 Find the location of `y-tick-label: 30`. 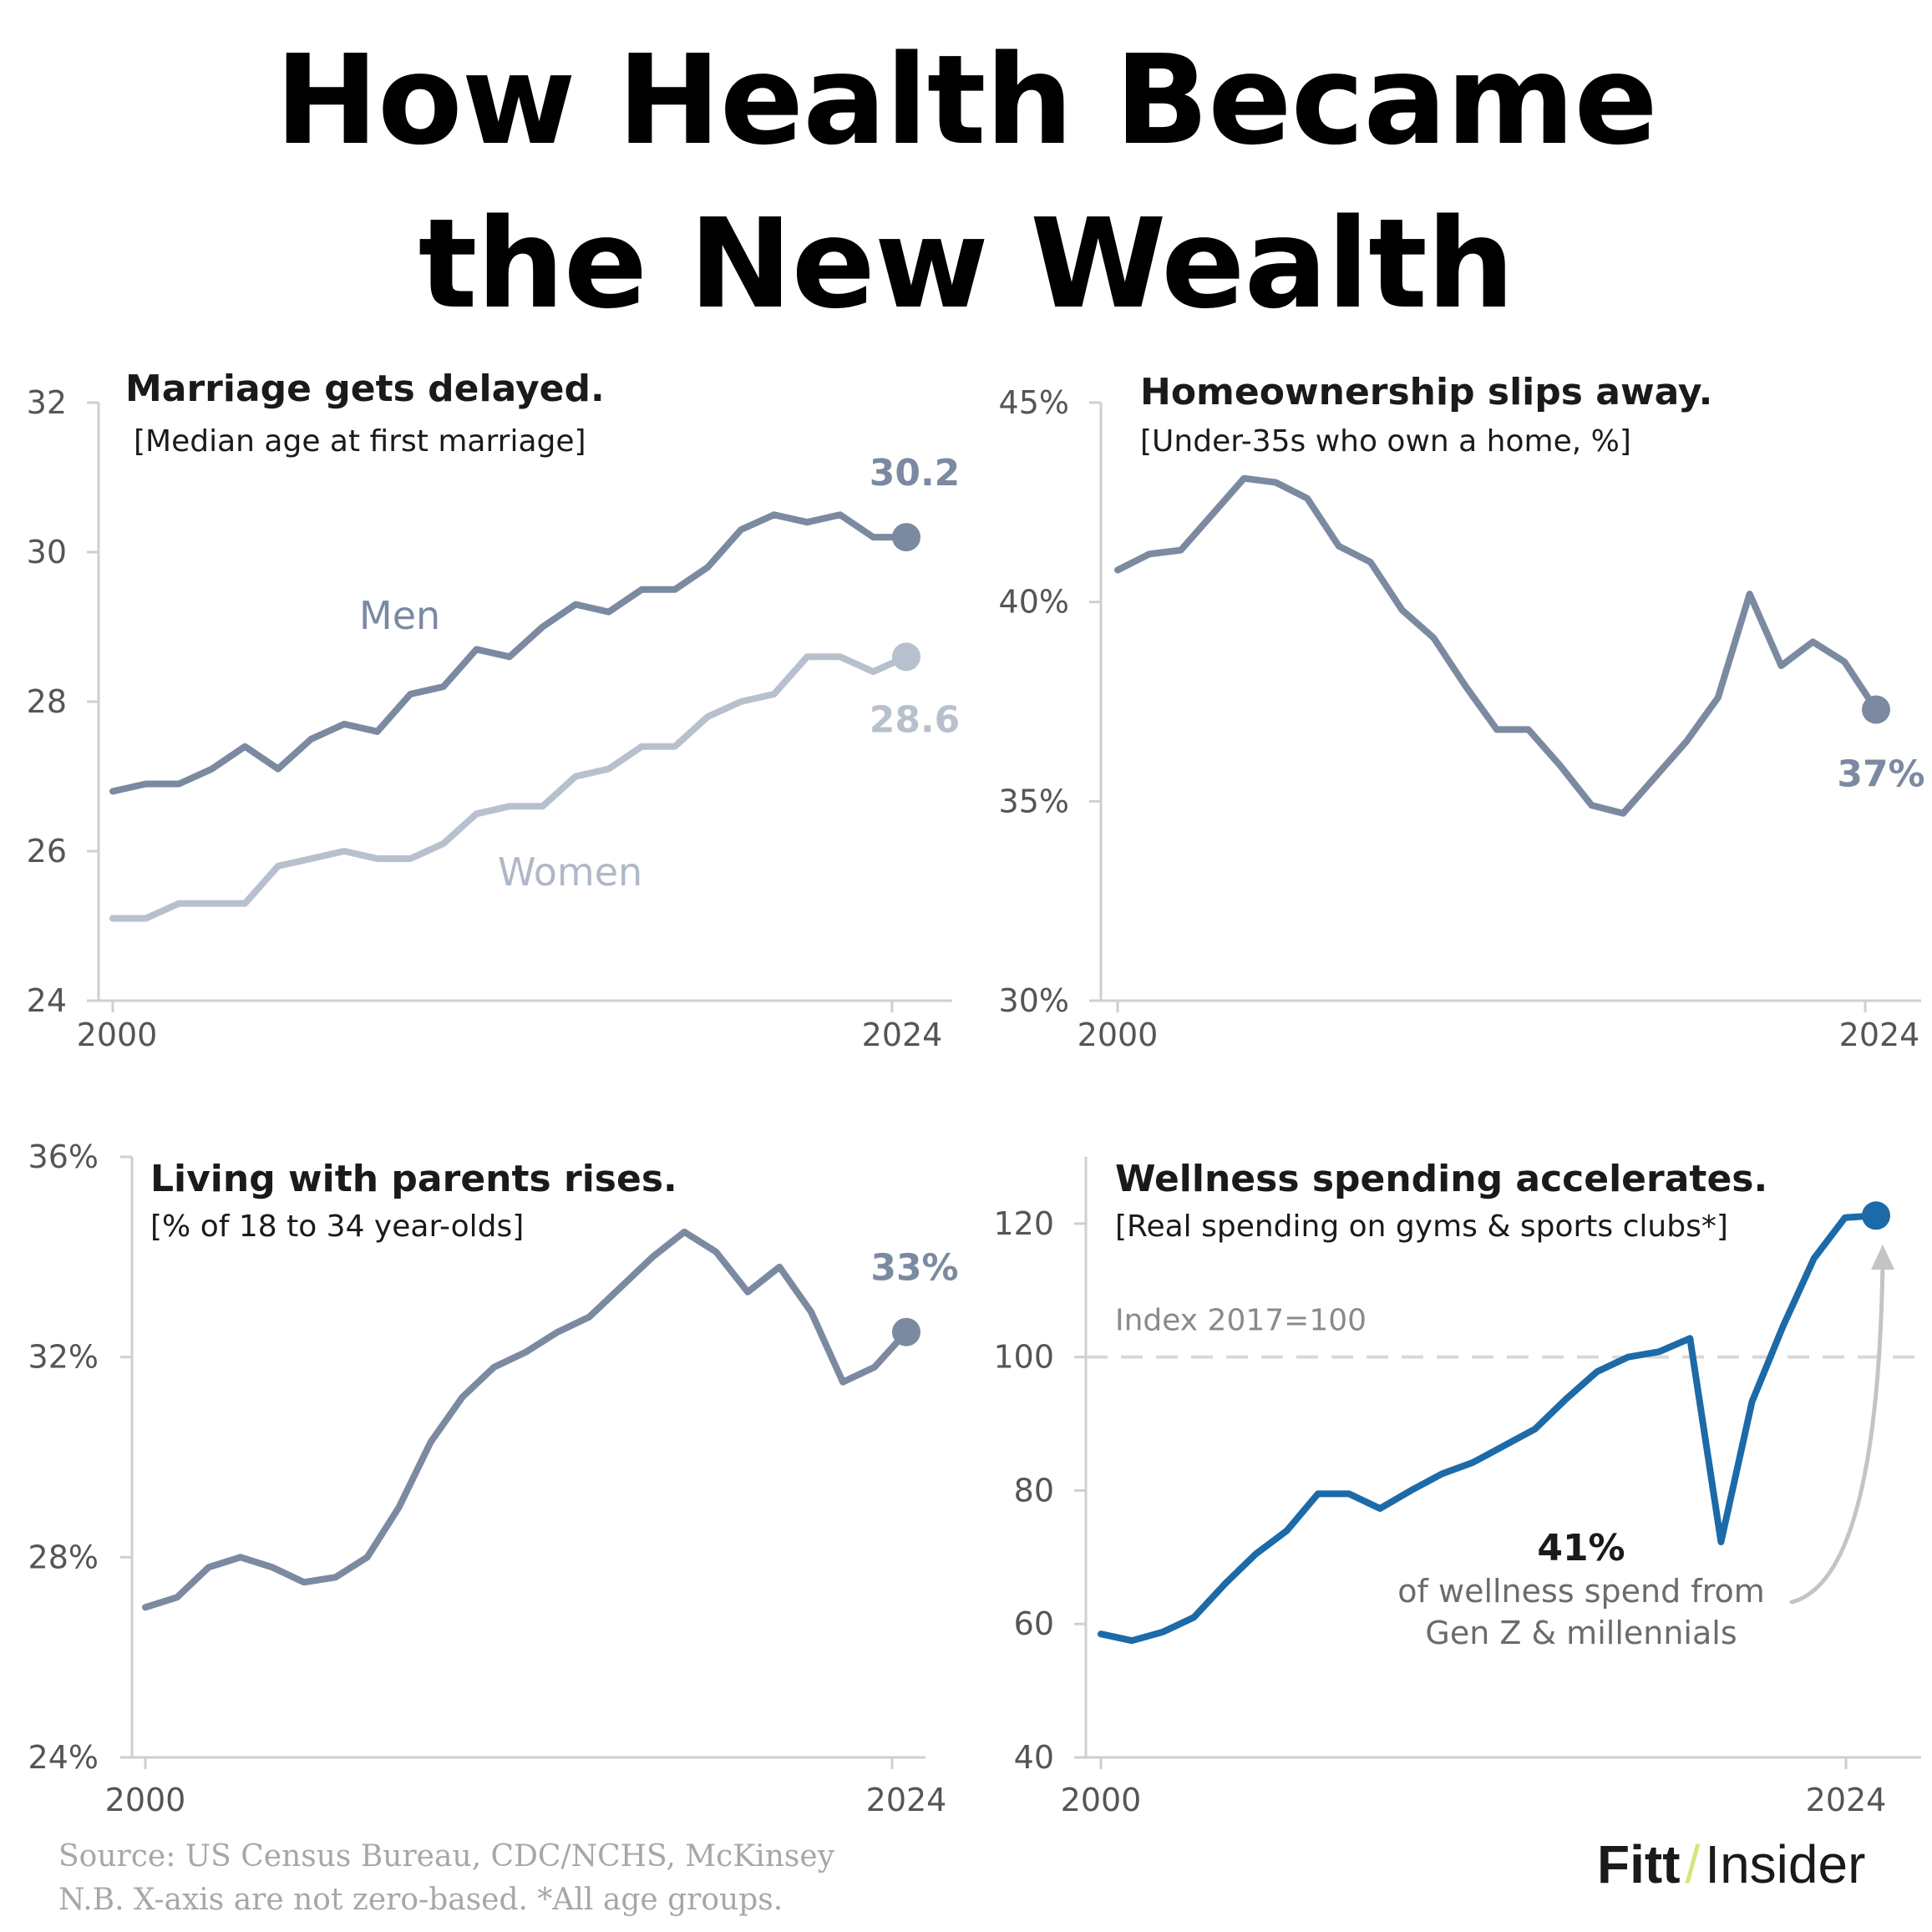

y-tick-label: 30 is located at coordinates (47, 552).